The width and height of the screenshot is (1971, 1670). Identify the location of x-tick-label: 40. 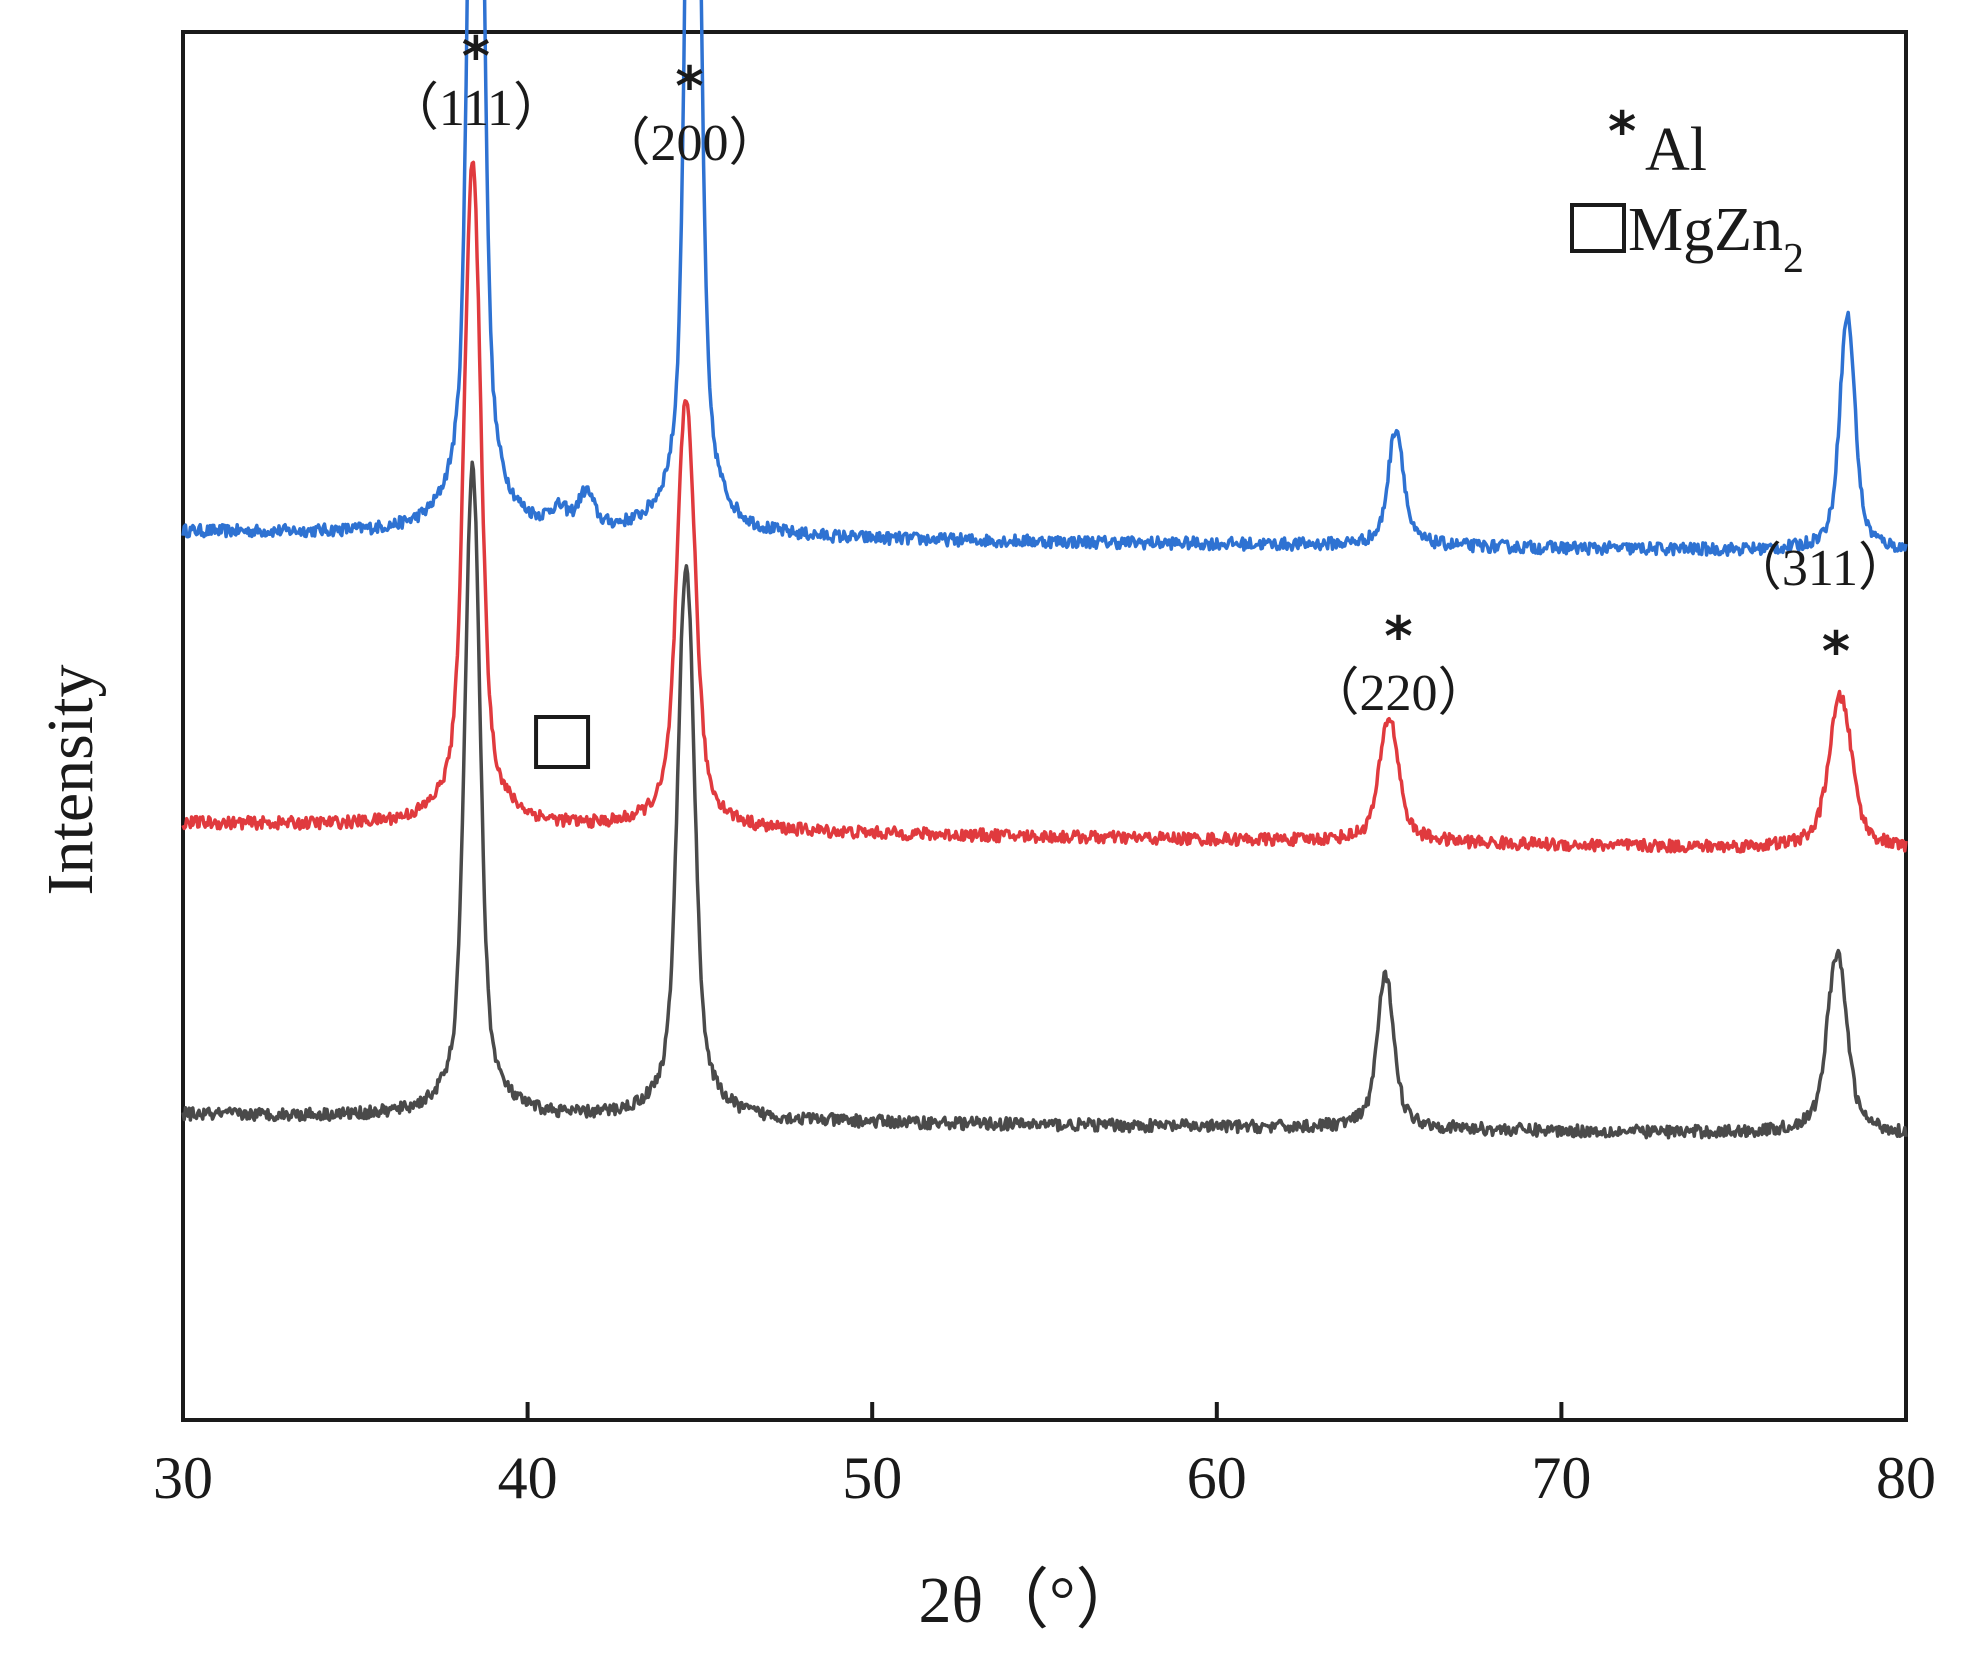
(528, 1478).